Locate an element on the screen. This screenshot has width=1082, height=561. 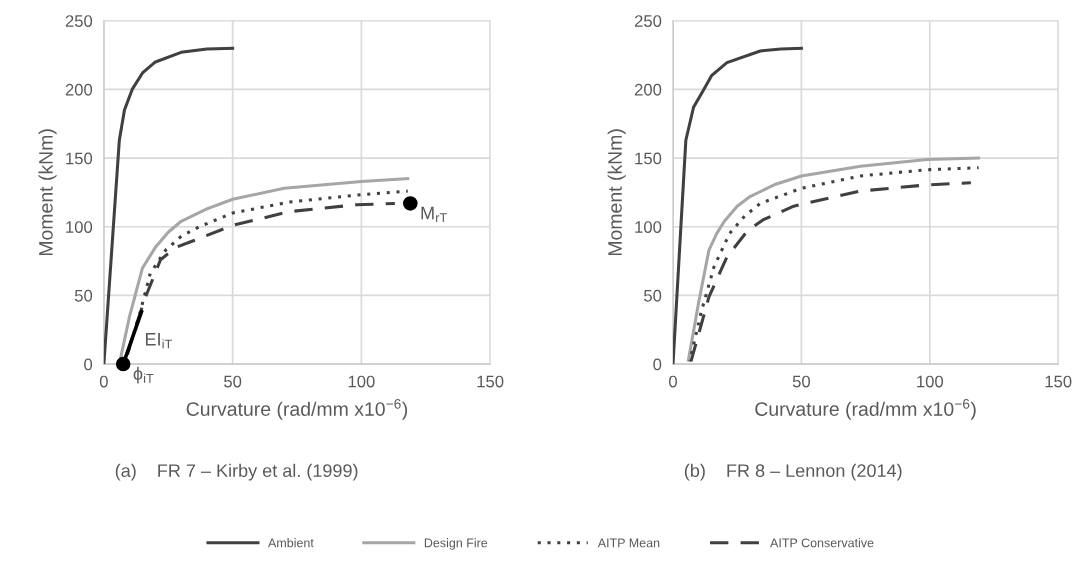
text: (a) FR 7 – Kirby et al. (1999) is located at coordinates (236, 472).